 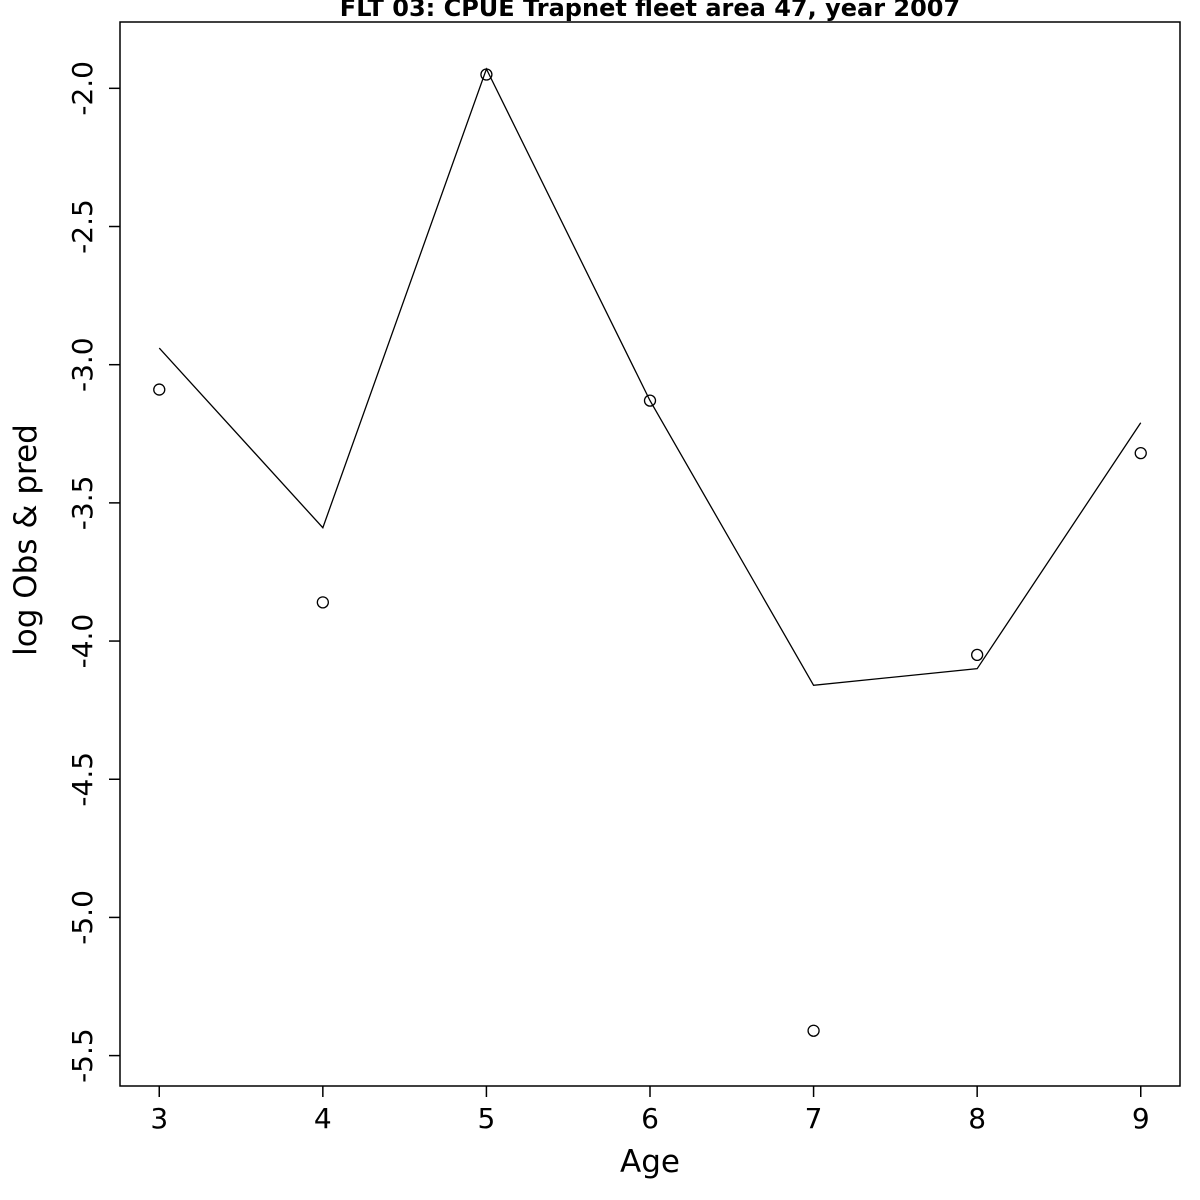 What do you see at coordinates (82, 88) in the screenshot?
I see `y-tick-label: -2.0` at bounding box center [82, 88].